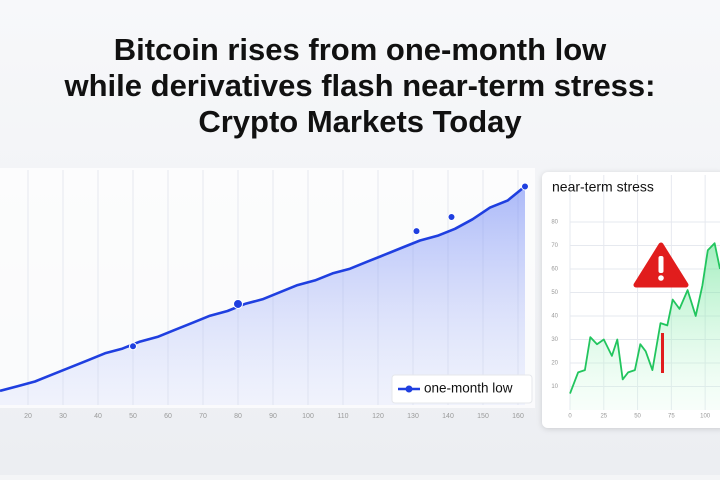  I want to click on y-tick-label: 10, so click(554, 387).